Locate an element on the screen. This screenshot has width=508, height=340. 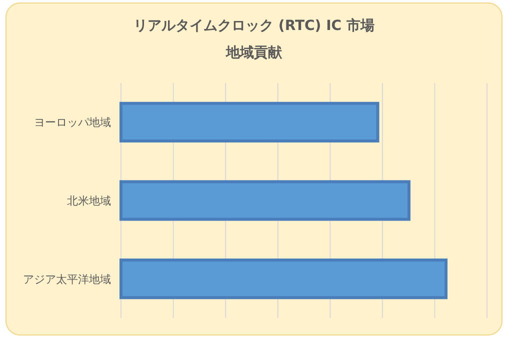
y-tick-label: ヨーロッパ地域 is located at coordinates (72, 123).